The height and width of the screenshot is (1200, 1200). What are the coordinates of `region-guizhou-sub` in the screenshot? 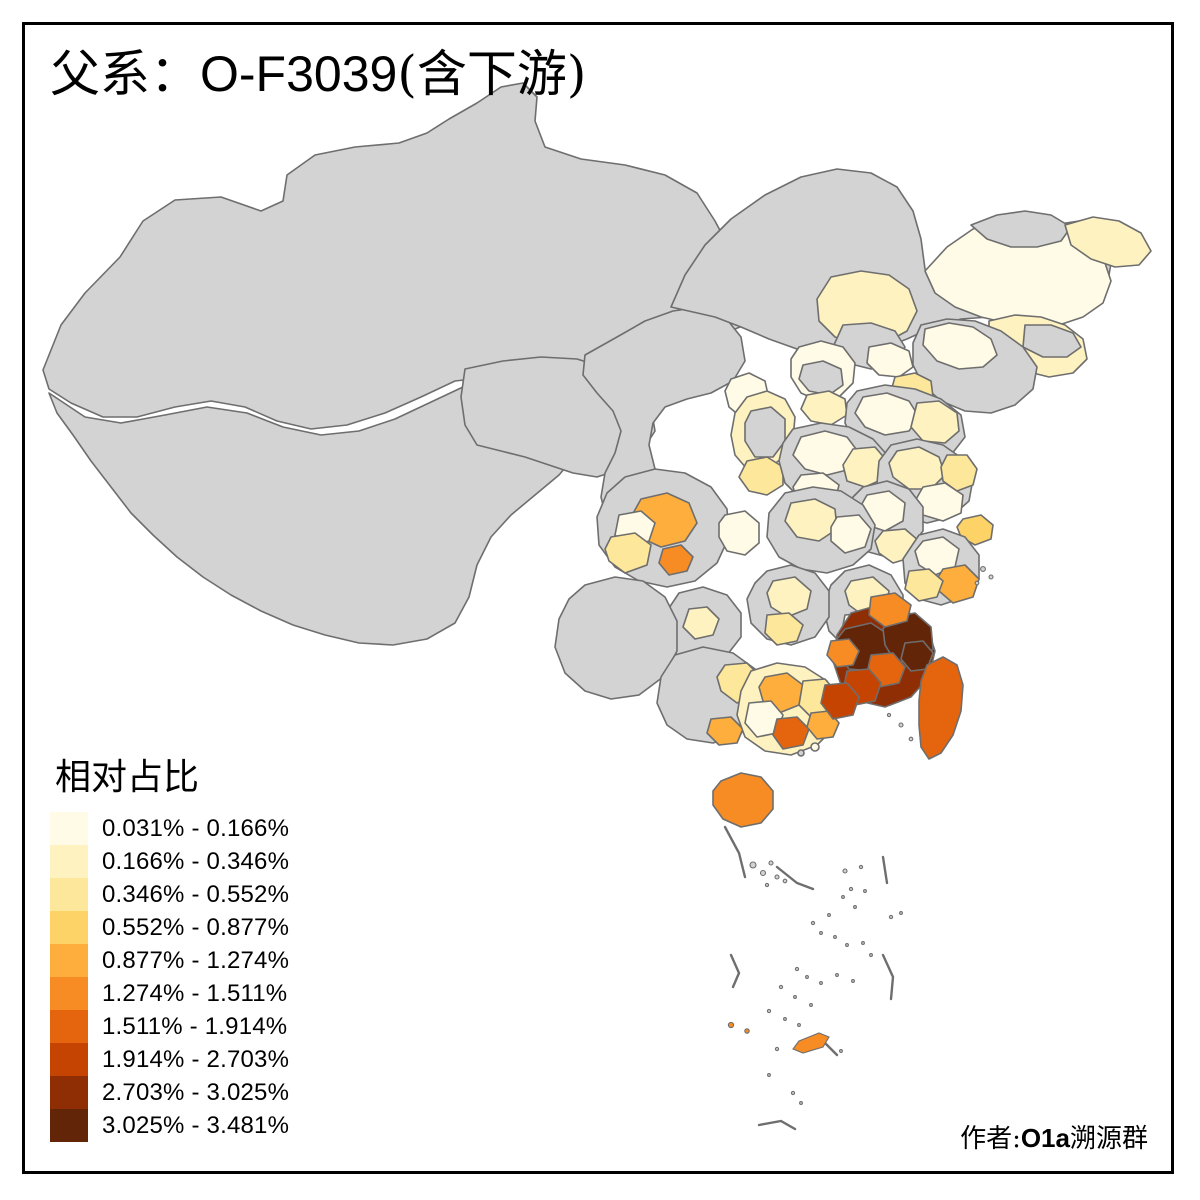 It's located at (701, 623).